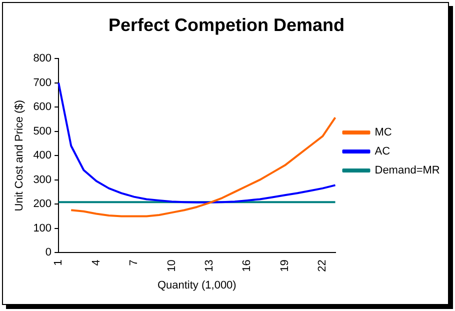  What do you see at coordinates (382, 152) in the screenshot?
I see `legend-label: AC` at bounding box center [382, 152].